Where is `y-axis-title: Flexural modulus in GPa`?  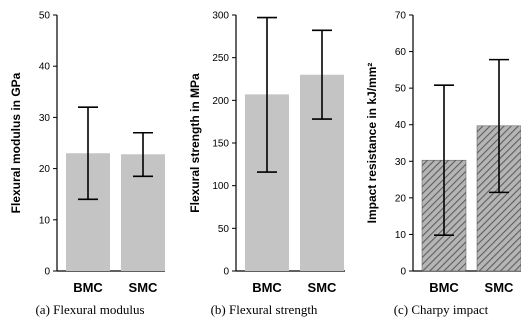
y-axis-title: Flexural modulus in GPa is located at coordinates (16, 142).